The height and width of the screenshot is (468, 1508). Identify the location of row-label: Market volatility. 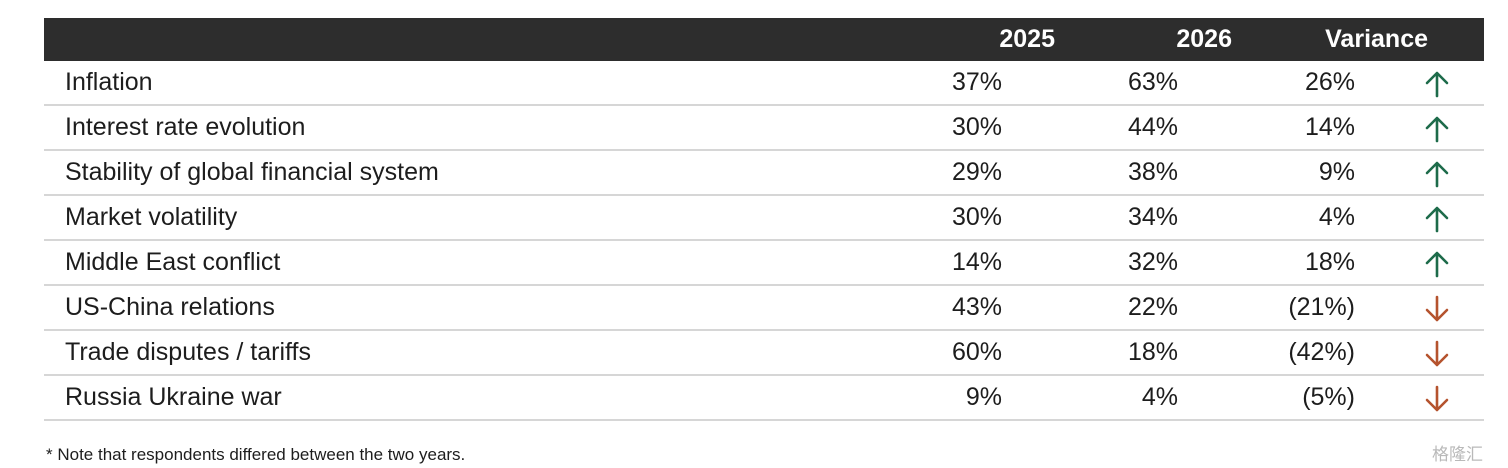
(151, 217).